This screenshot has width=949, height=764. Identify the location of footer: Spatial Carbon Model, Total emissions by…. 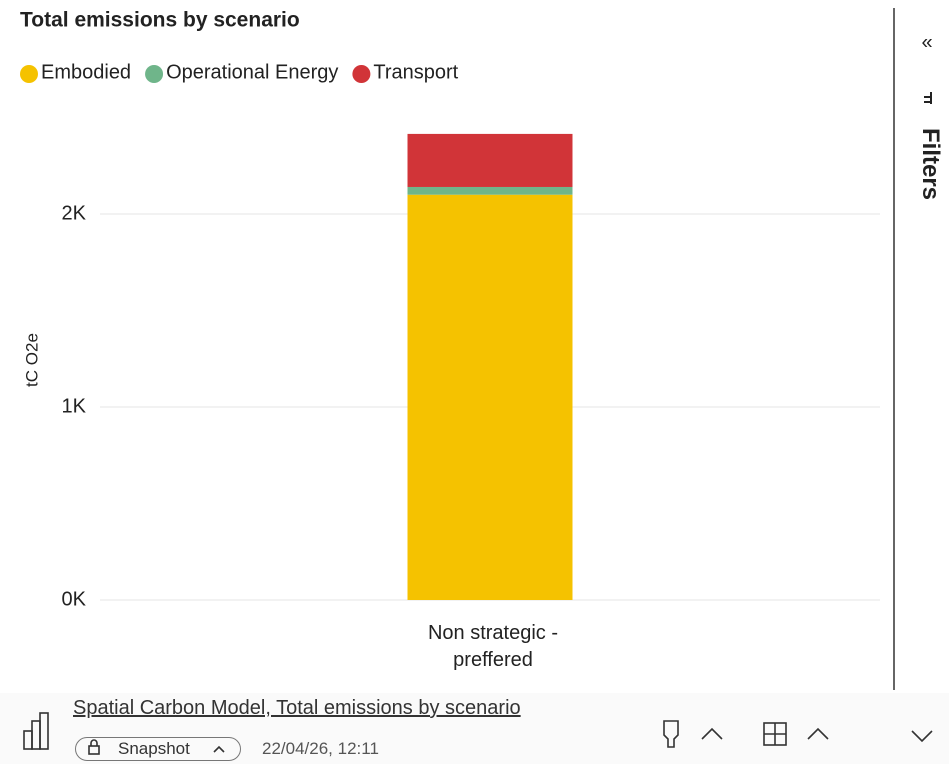
(474, 728).